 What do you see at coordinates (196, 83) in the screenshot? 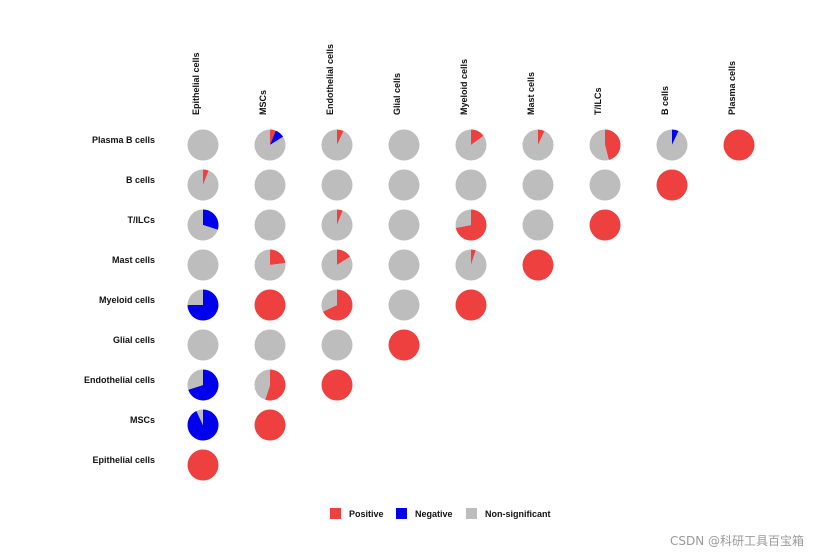
I see `column-label: Epithelial cells` at bounding box center [196, 83].